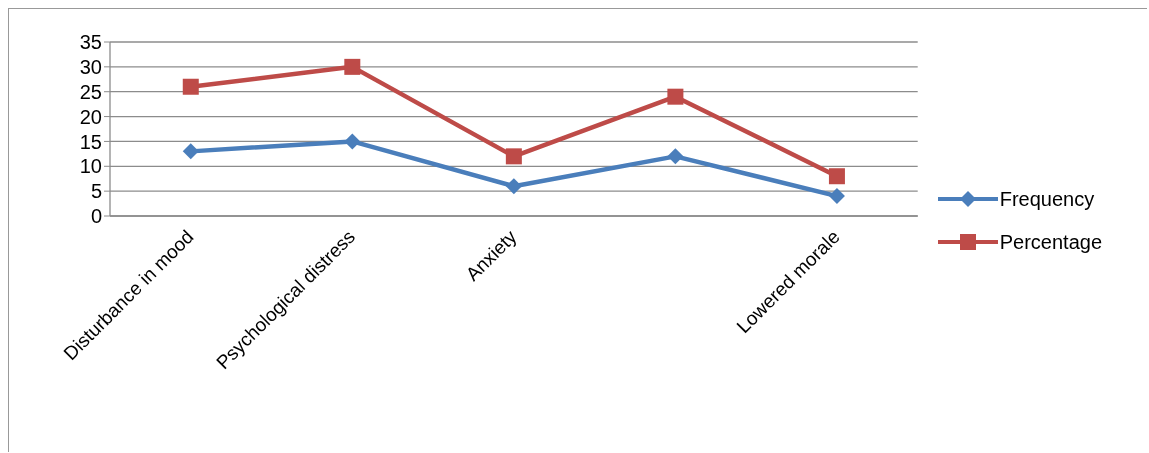  What do you see at coordinates (90, 166) in the screenshot?
I see `y-tick-label: 10` at bounding box center [90, 166].